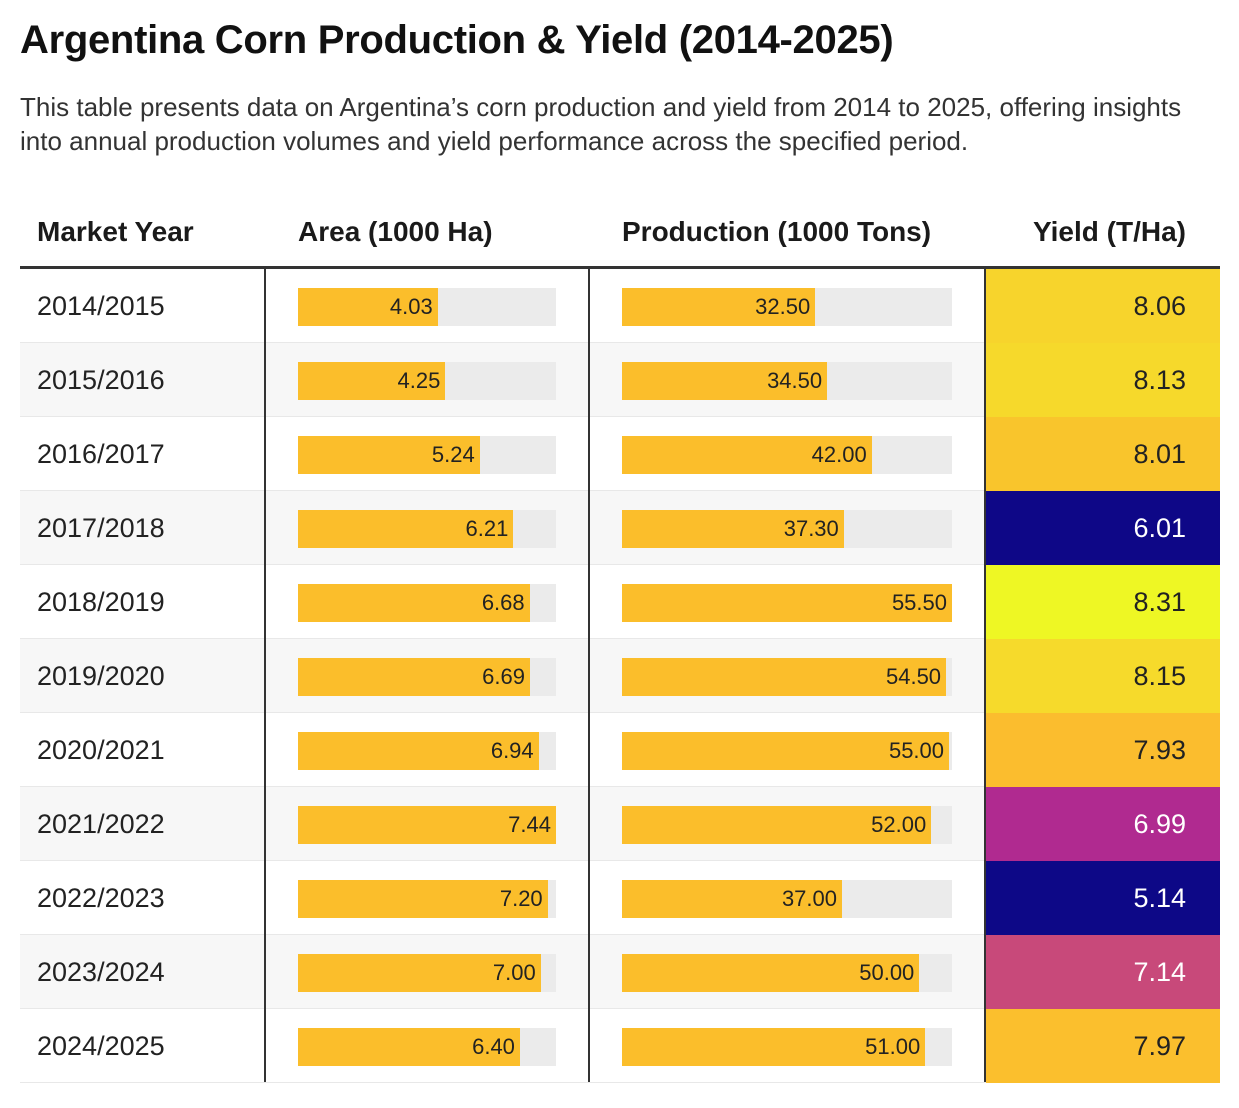 This screenshot has height=1108, width=1239. I want to click on table-row: 2017/2018 6.21 37.30 6.01, so click(620, 528).